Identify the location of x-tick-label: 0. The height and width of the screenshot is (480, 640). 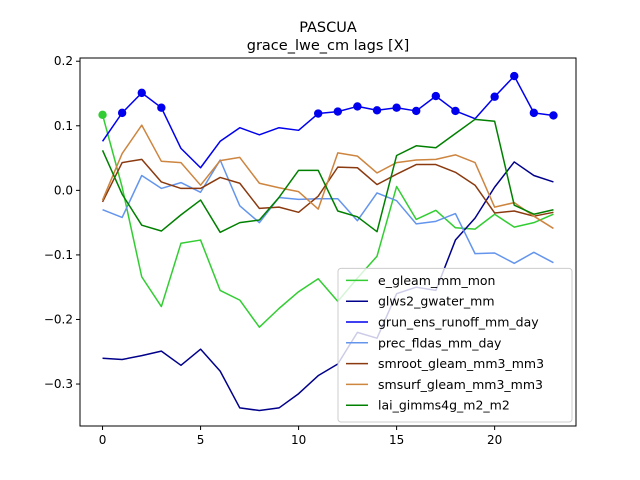
(103, 440).